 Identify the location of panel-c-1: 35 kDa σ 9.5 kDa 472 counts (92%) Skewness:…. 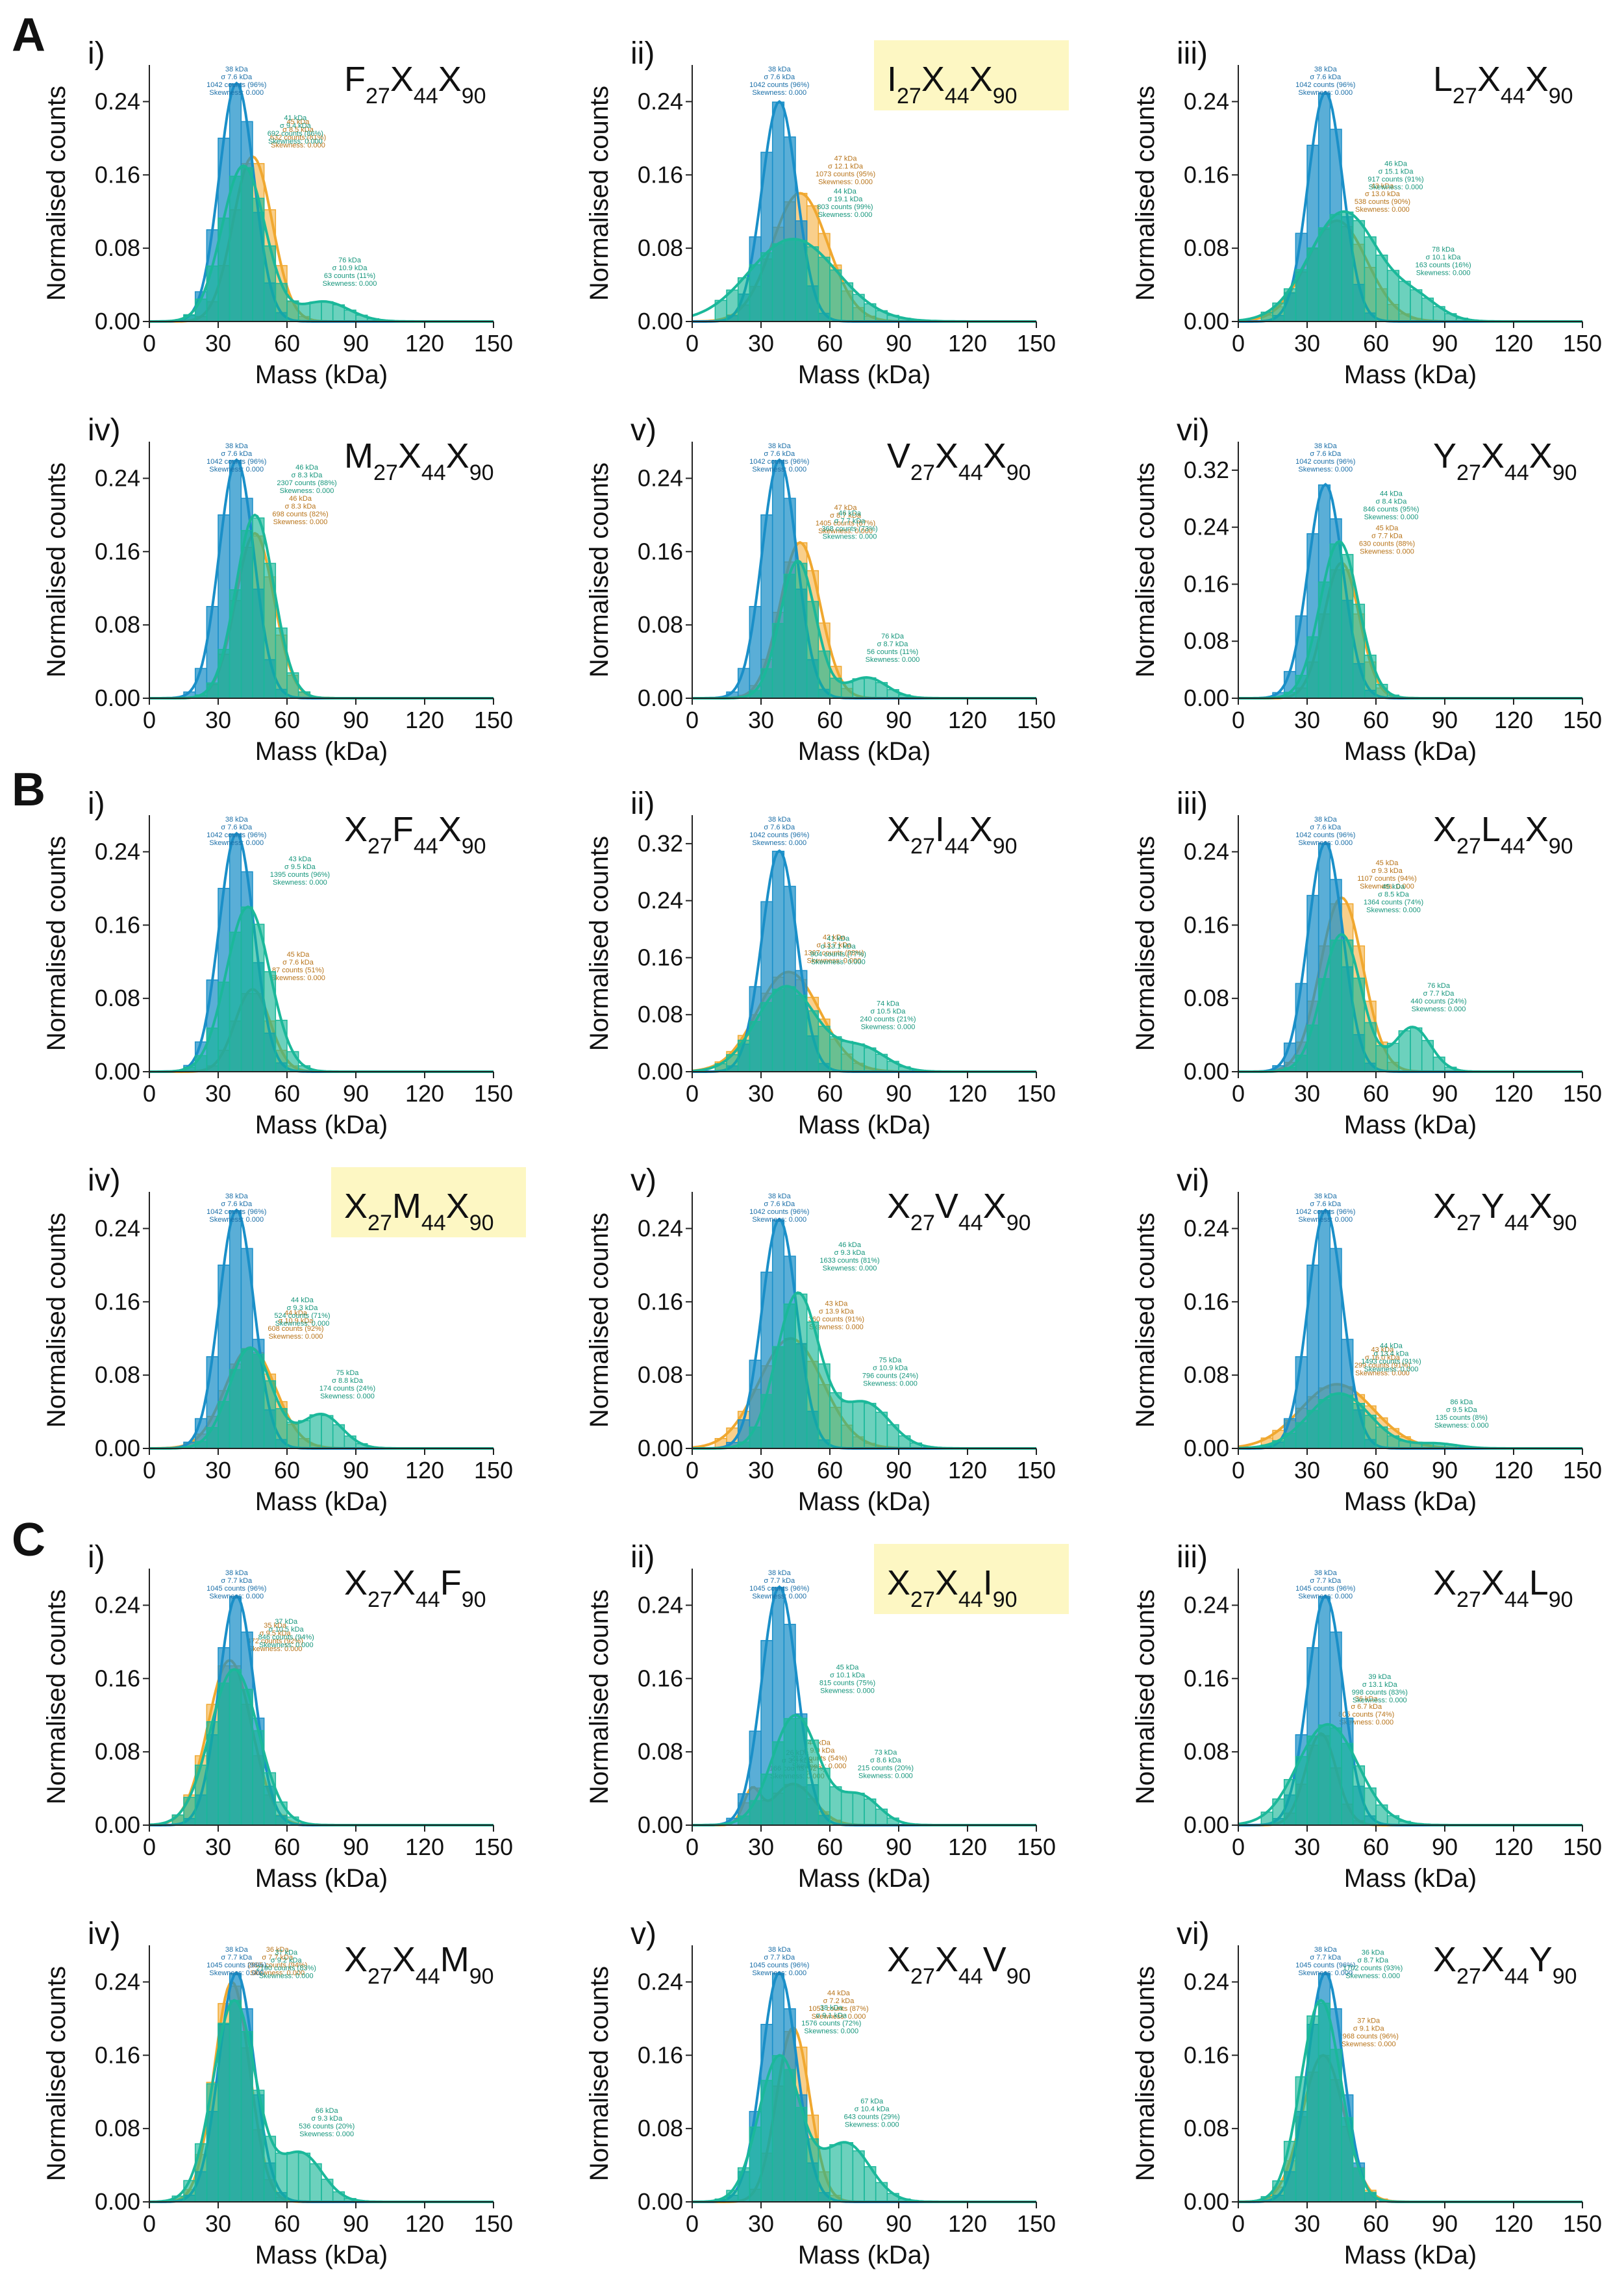
(277, 1716).